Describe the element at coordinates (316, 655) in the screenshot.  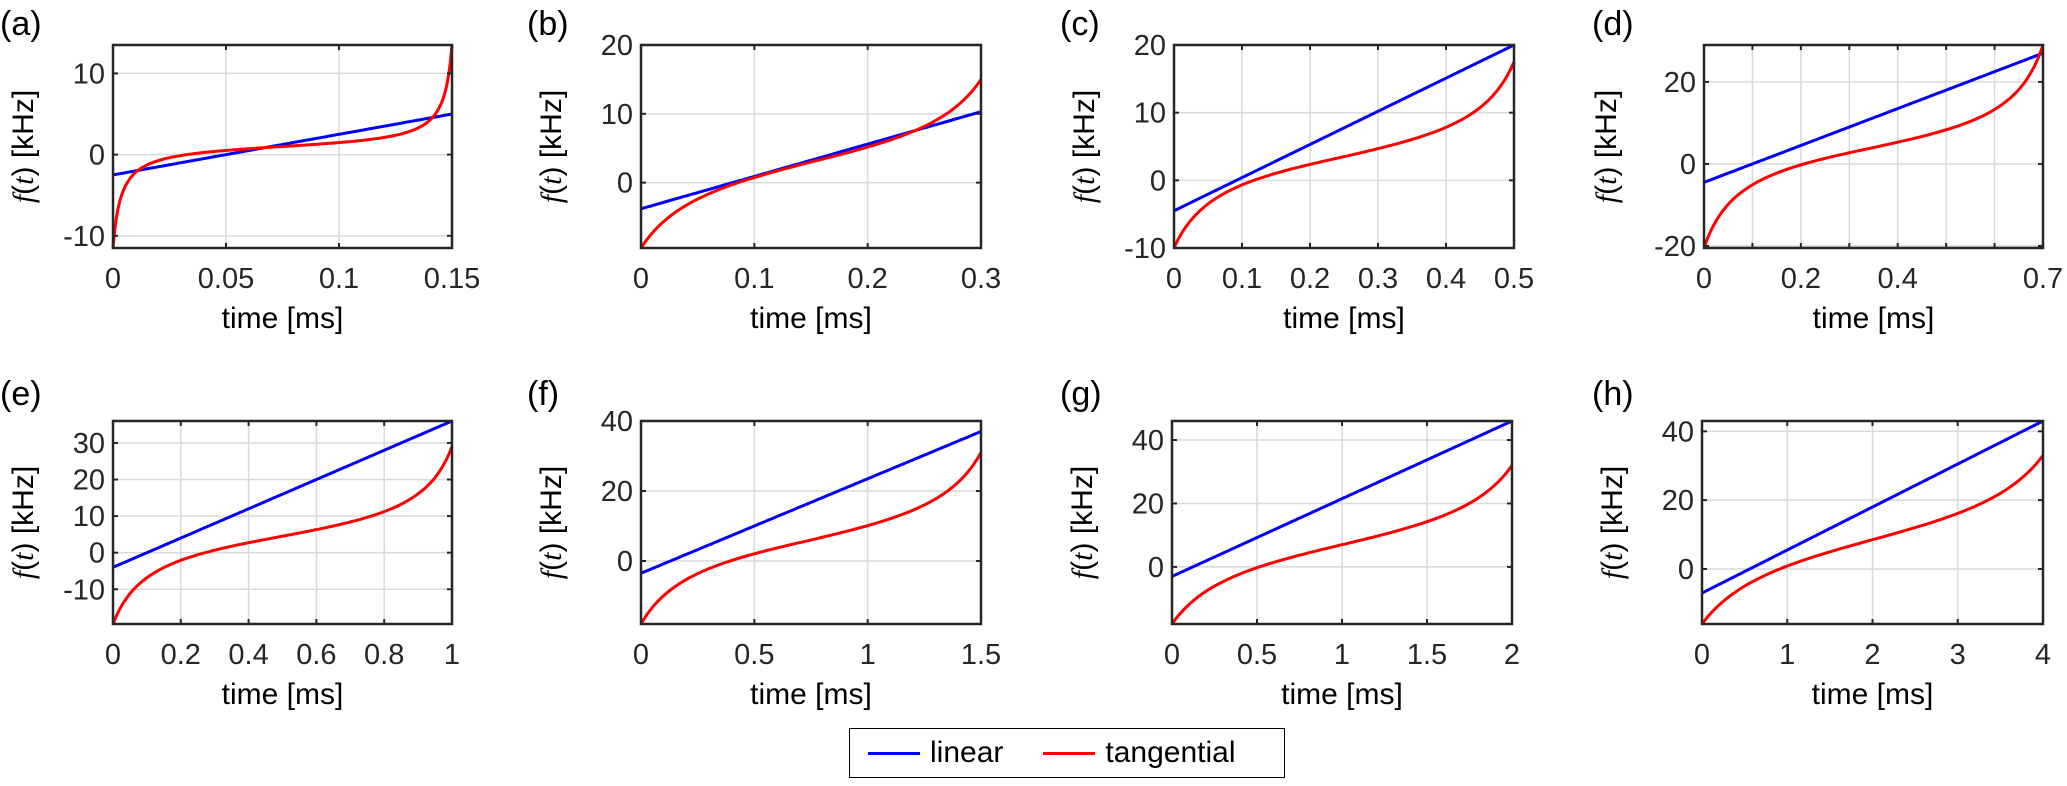
I see `x-tick-label: 0.6` at that location.